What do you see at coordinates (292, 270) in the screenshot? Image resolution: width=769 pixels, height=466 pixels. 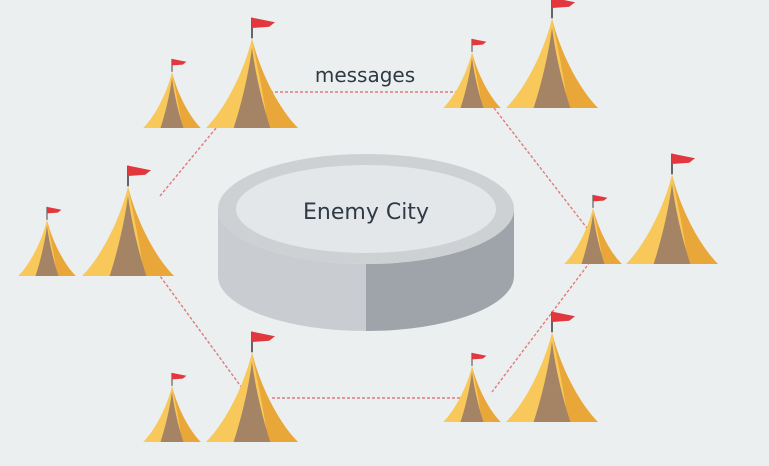 I see `city-side-left` at bounding box center [292, 270].